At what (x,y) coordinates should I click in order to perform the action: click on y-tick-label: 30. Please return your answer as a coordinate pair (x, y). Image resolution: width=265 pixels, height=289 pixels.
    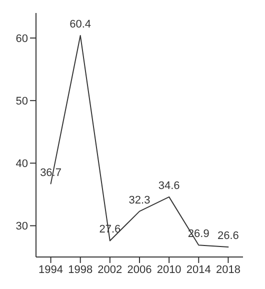
    Looking at the image, I should click on (22, 226).